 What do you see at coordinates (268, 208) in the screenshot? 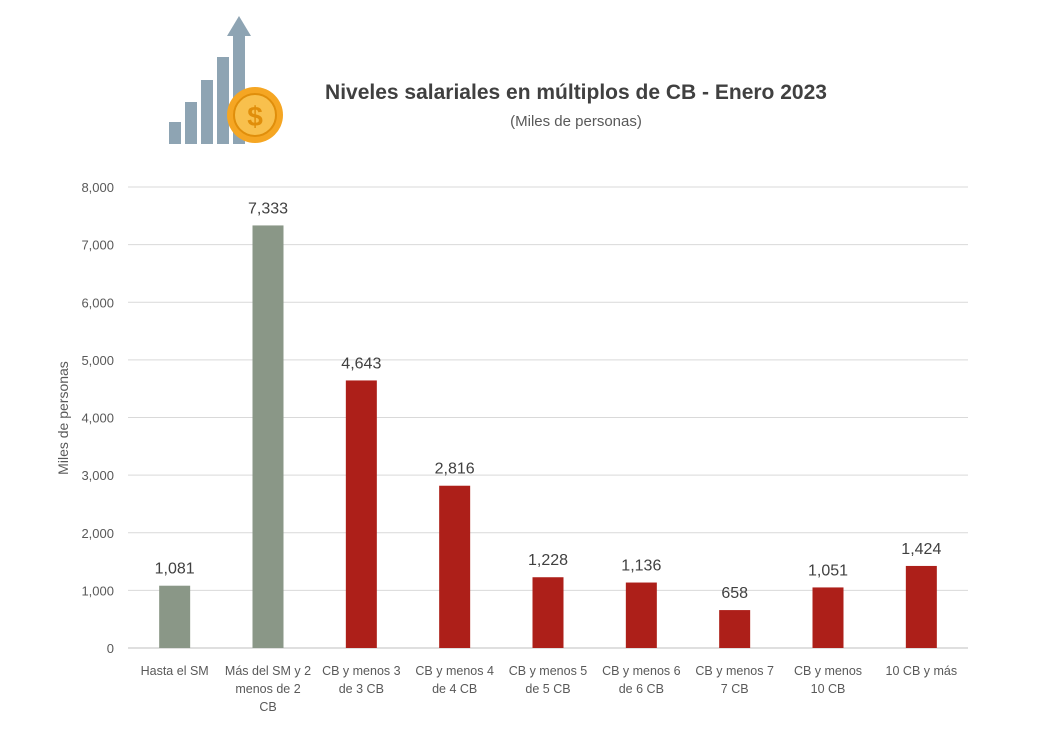
I see `data-label: 7,333` at bounding box center [268, 208].